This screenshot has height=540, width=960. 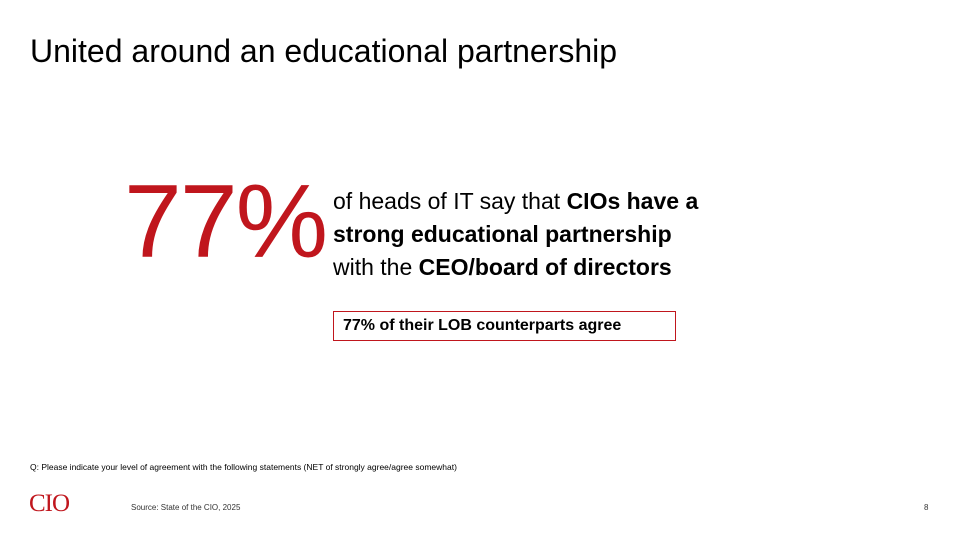 What do you see at coordinates (632, 201) in the screenshot?
I see `statement-segment: CIOs have a` at bounding box center [632, 201].